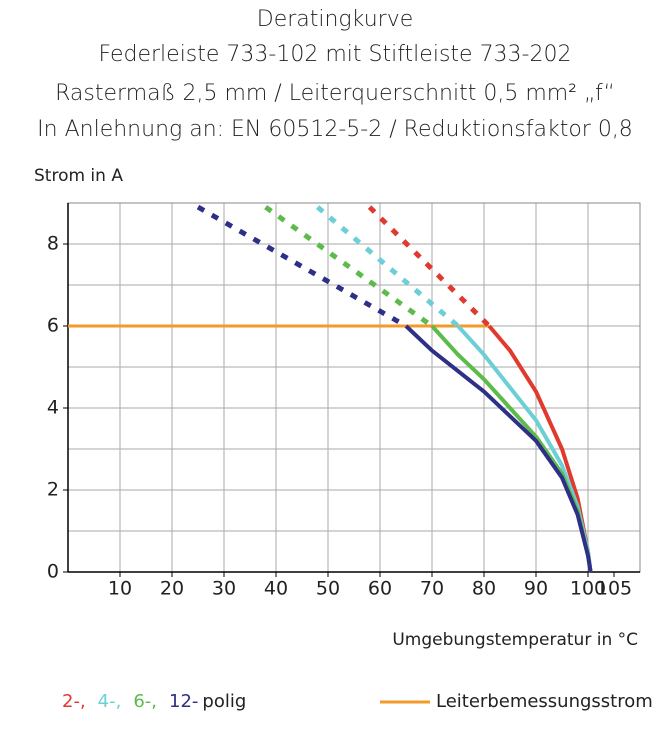 The width and height of the screenshot is (671, 732). Describe the element at coordinates (53, 490) in the screenshot. I see `y-tick-label: 2` at that location.